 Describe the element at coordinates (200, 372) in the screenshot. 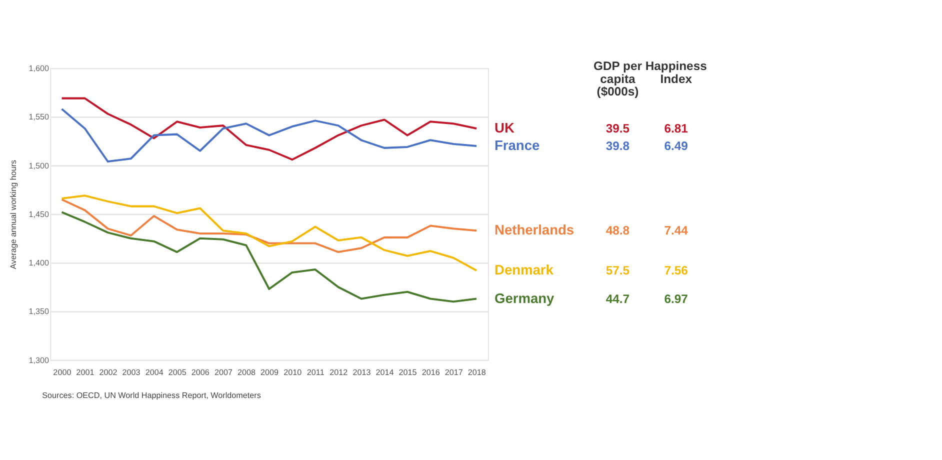

I see `x-tick-label: 2006` at that location.